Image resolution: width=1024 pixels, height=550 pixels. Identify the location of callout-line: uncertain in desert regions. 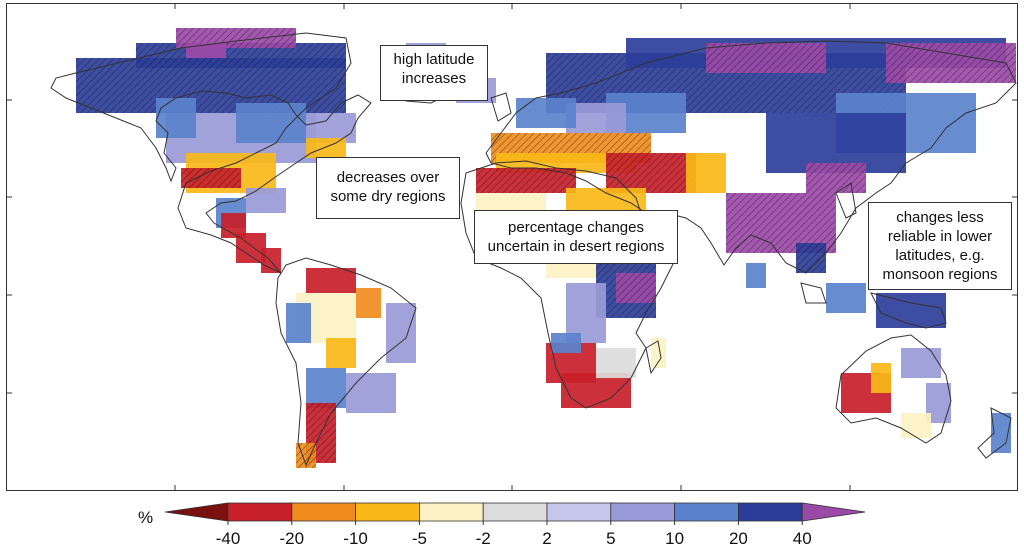
(576, 246).